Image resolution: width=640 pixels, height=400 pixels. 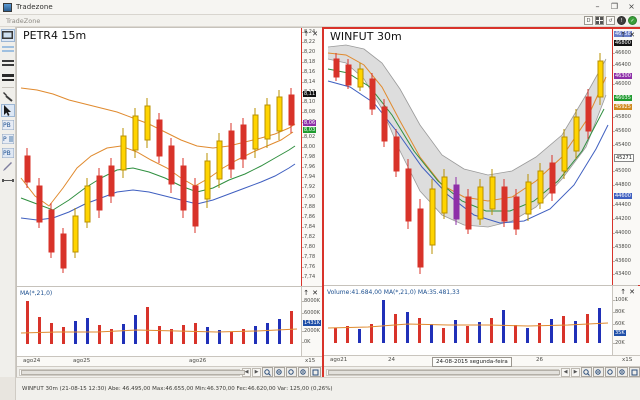 What do you see at coordinates (634, 372) in the screenshot?
I see `zoom-all-icon-winfut` at bounding box center [634, 372].